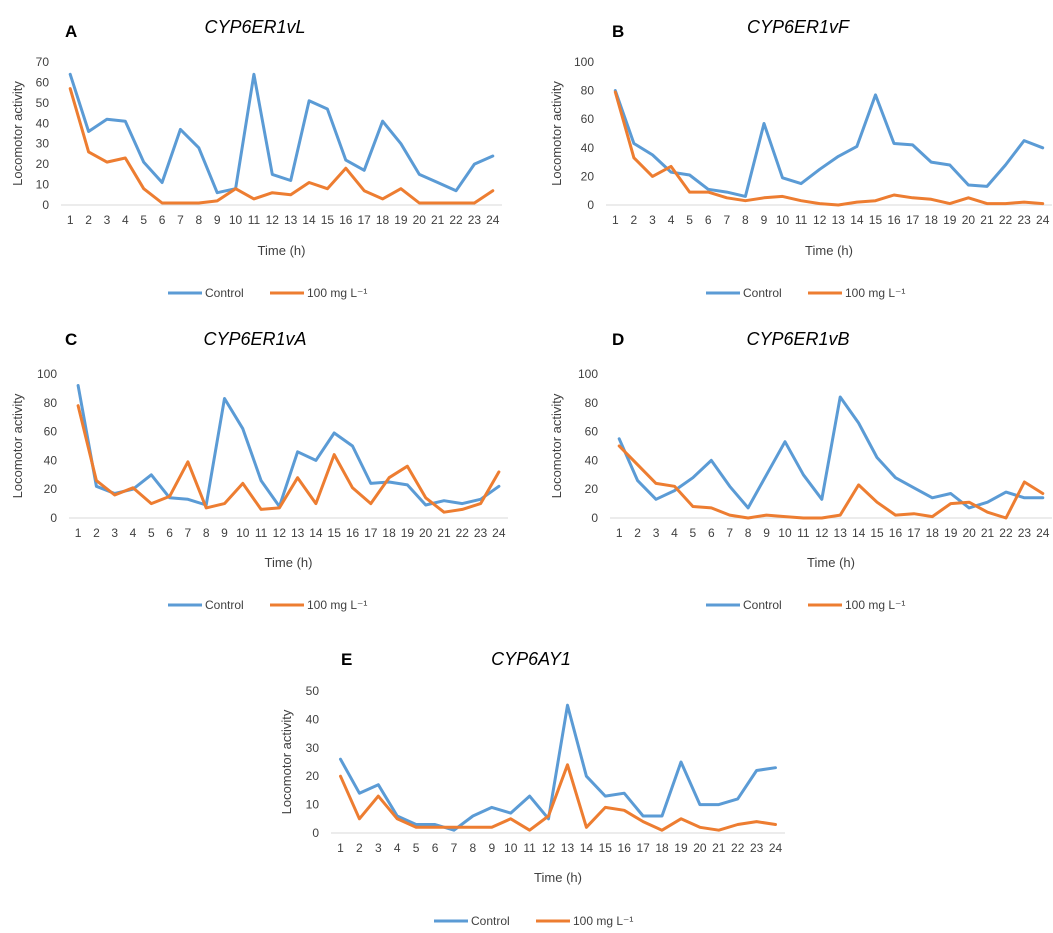 Image resolution: width=1053 pixels, height=933 pixels. What do you see at coordinates (71, 31) in the screenshot?
I see `panel-label: A` at bounding box center [71, 31].